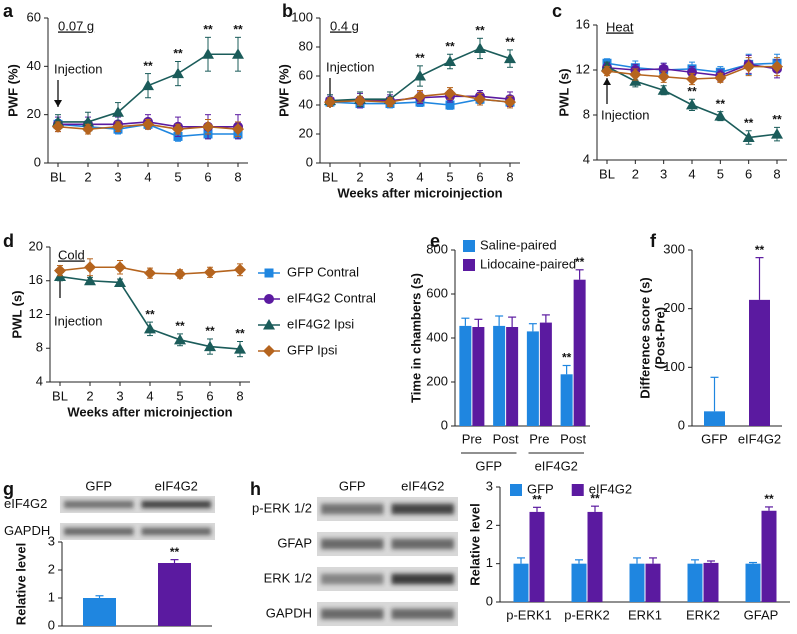  I want to click on blot-strip, so click(137, 531).